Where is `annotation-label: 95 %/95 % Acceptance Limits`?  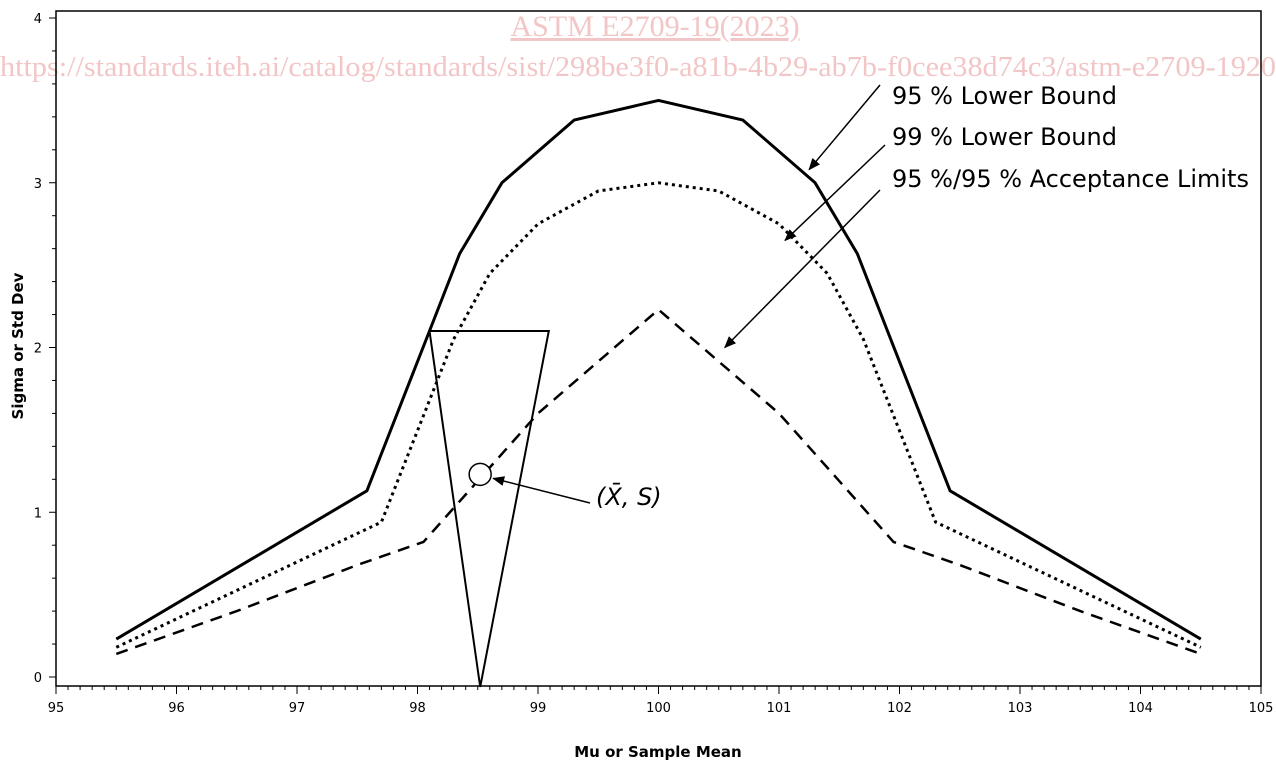 annotation-label: 95 %/95 % Acceptance Limits is located at coordinates (1070, 179).